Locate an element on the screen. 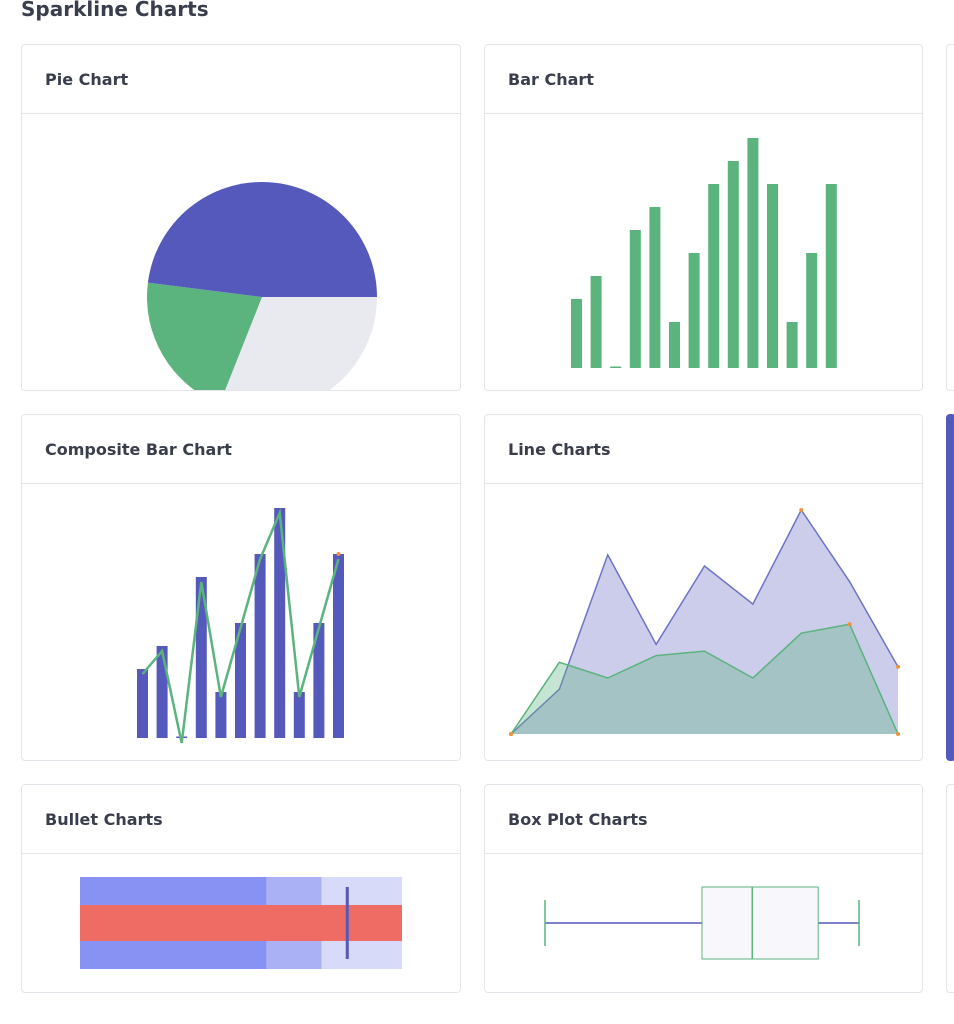 This screenshot has width=954, height=1024. bullet-charts-card: Bullet Charts is located at coordinates (241, 888).